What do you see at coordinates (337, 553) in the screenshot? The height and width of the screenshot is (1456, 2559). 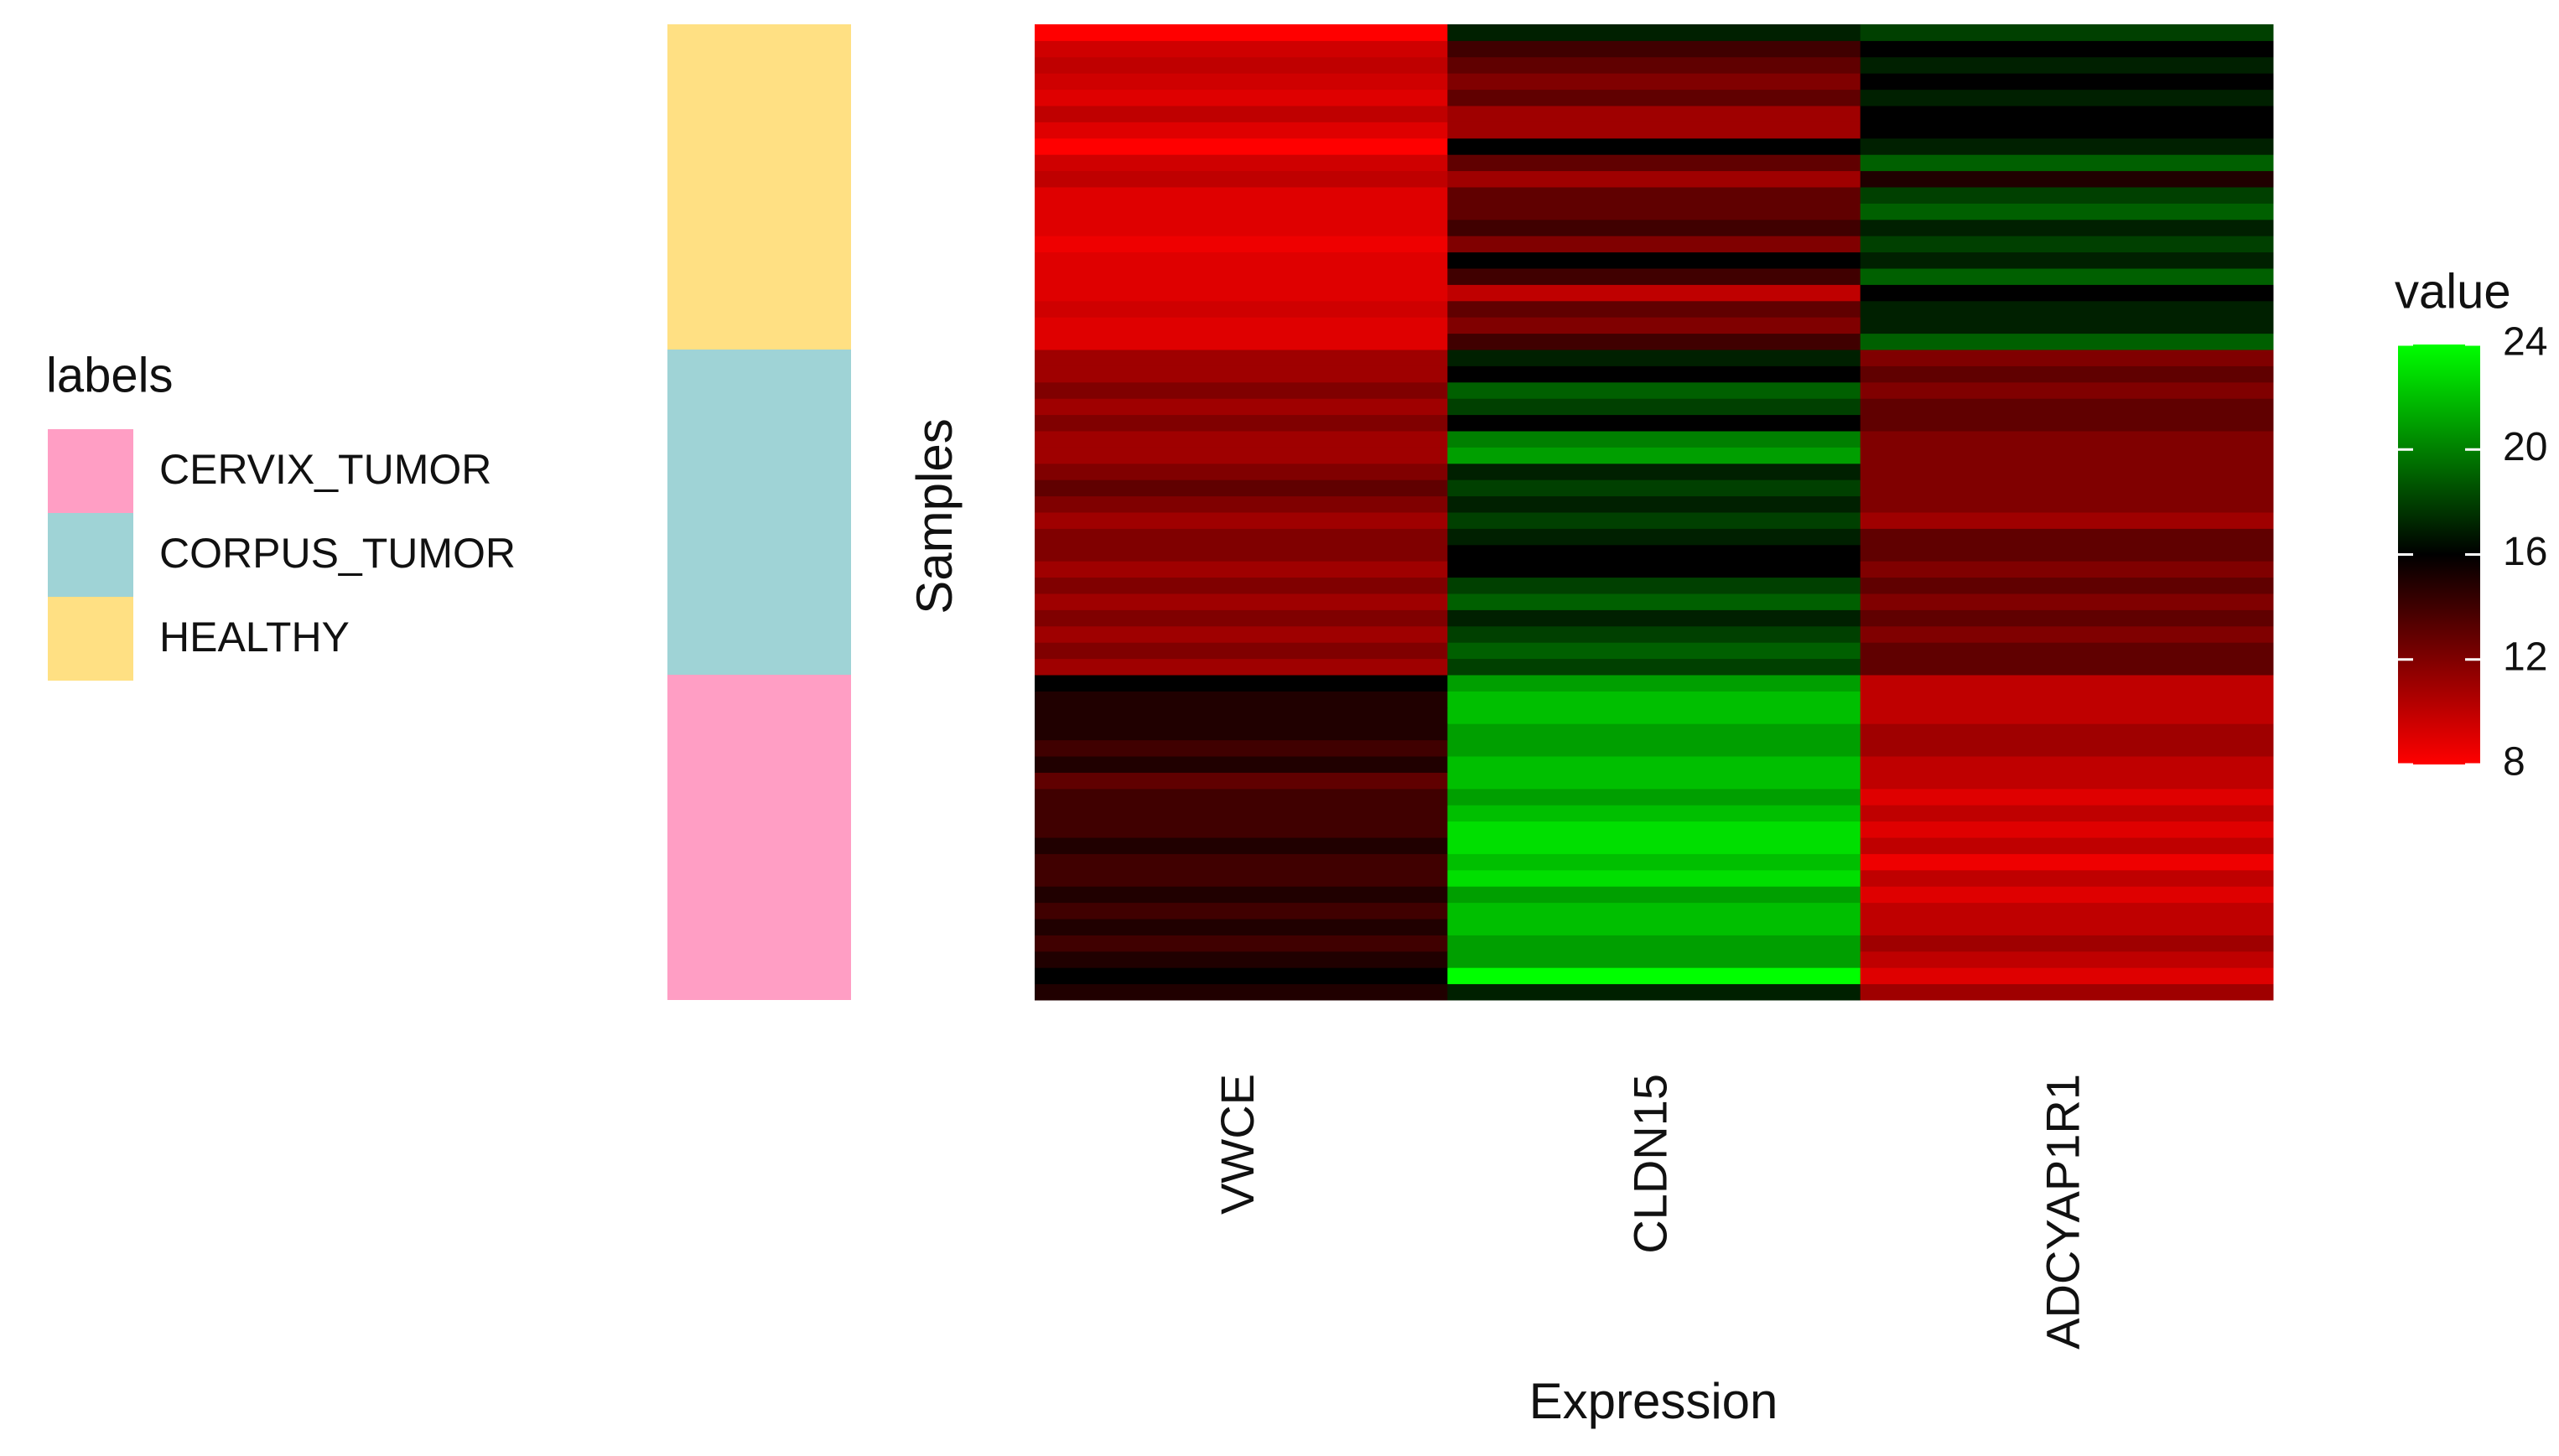 I see `legend-label: CORPUS_TUMOR` at bounding box center [337, 553].